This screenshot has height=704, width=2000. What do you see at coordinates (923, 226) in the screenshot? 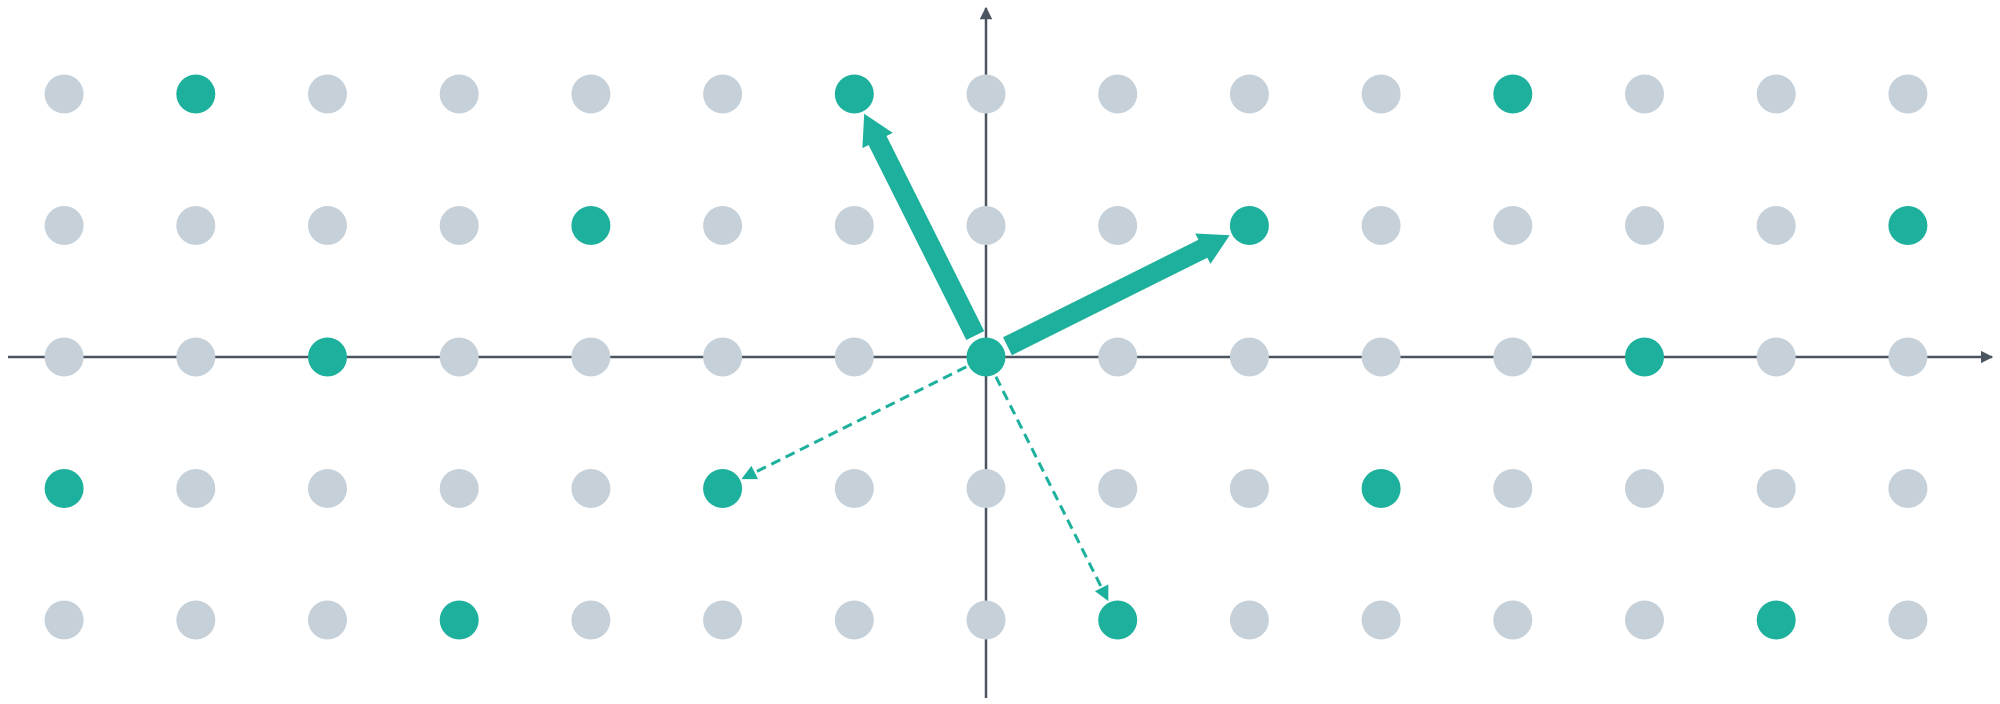
I see `basis-vector-b` at bounding box center [923, 226].